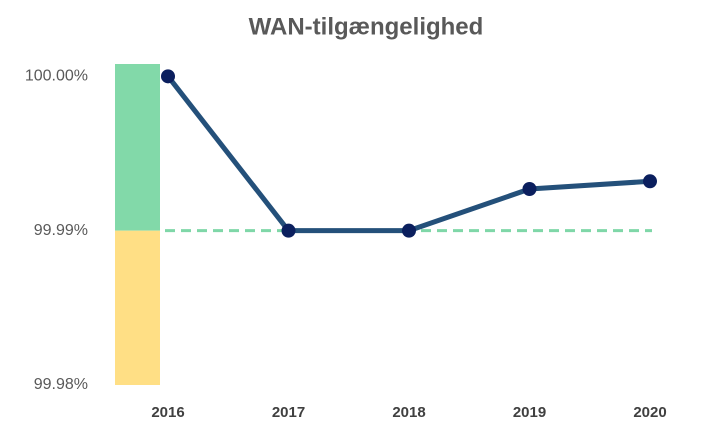 Image resolution: width=701 pixels, height=423 pixels. I want to click on y-tick-label: 100.00%, so click(56, 76).